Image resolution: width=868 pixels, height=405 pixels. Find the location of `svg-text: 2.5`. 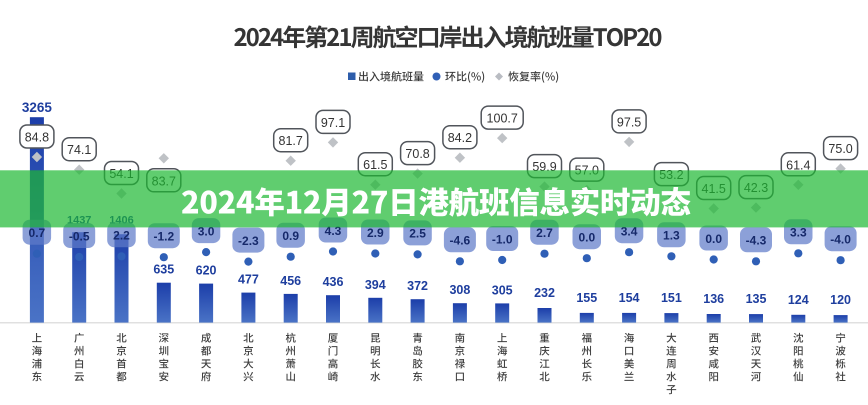

svg-text: 2.5 is located at coordinates (417, 234).